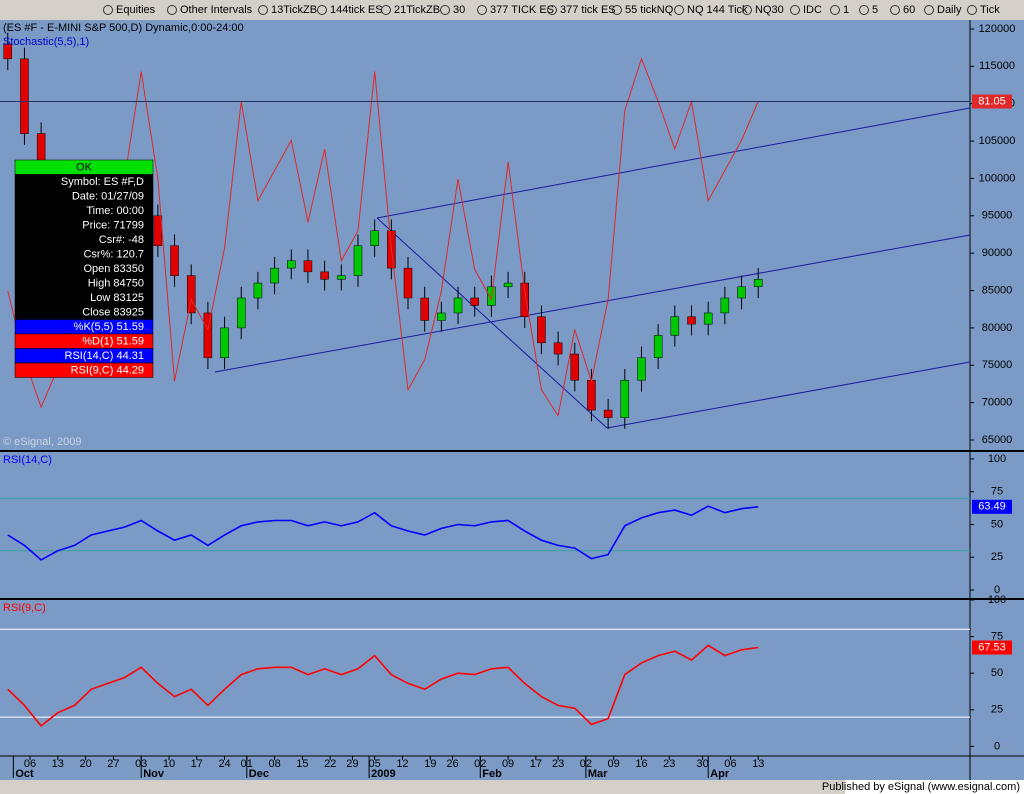 The width and height of the screenshot is (1024, 794). Describe the element at coordinates (42, 442) in the screenshot. I see `watermark: © eSignal, 2009` at that location.